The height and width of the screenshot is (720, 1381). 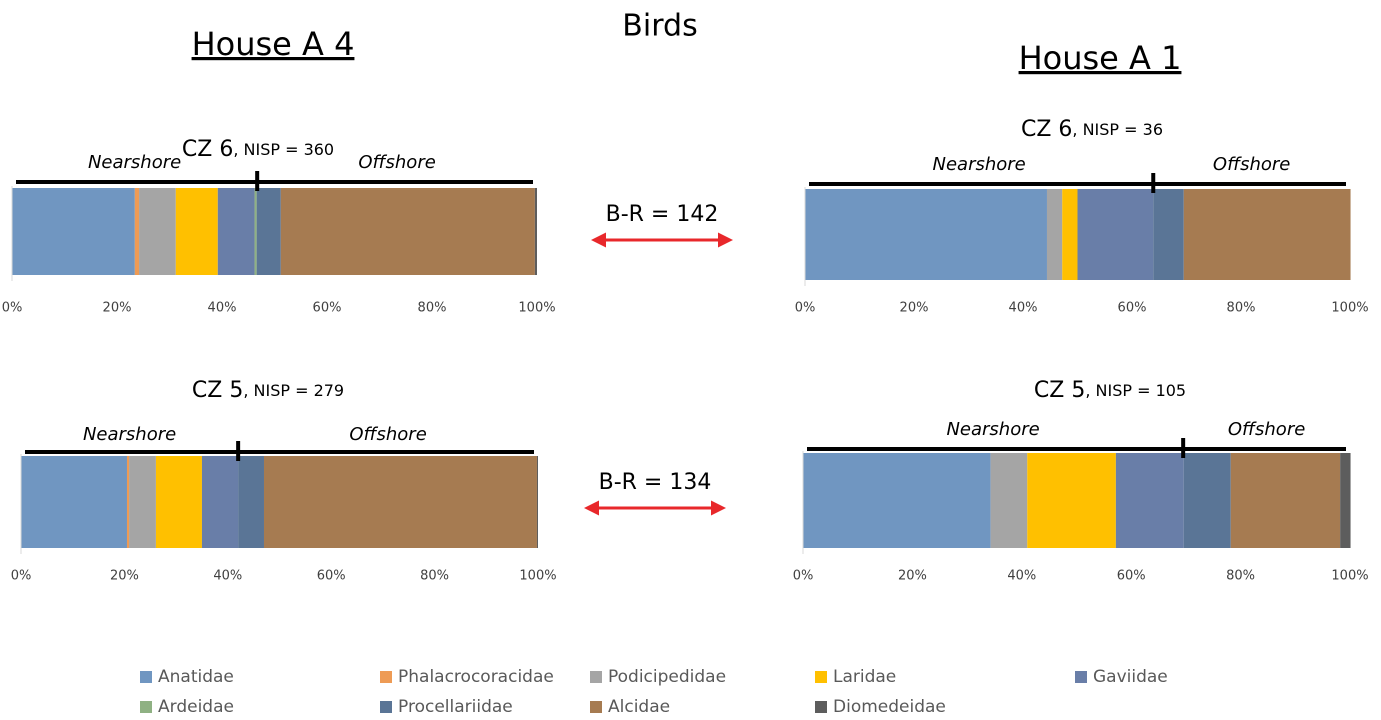 What do you see at coordinates (662, 214) in the screenshot?
I see `annotation: B-R = 142` at bounding box center [662, 214].